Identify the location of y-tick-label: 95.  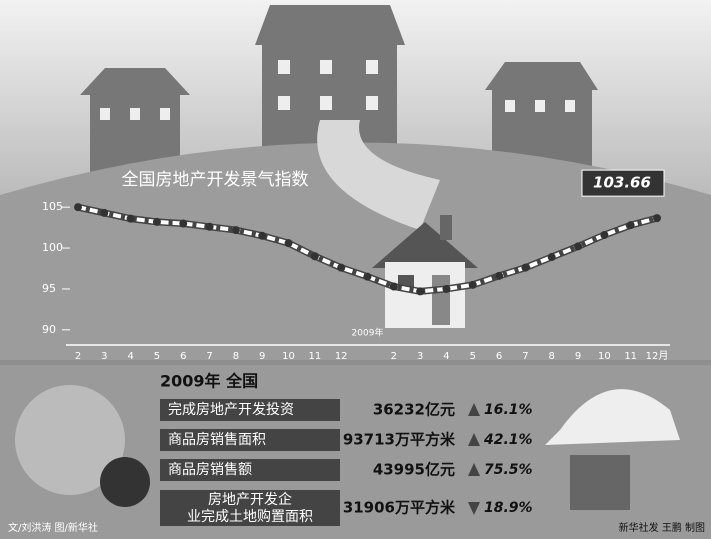
(49, 288).